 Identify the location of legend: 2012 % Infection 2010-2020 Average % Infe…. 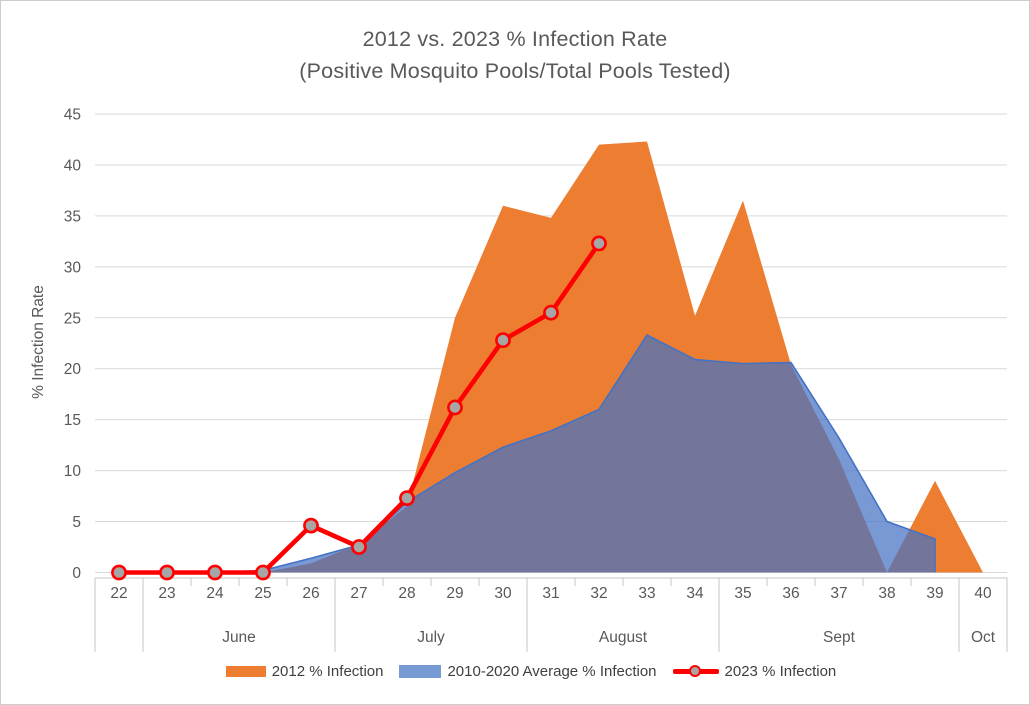
(515, 671).